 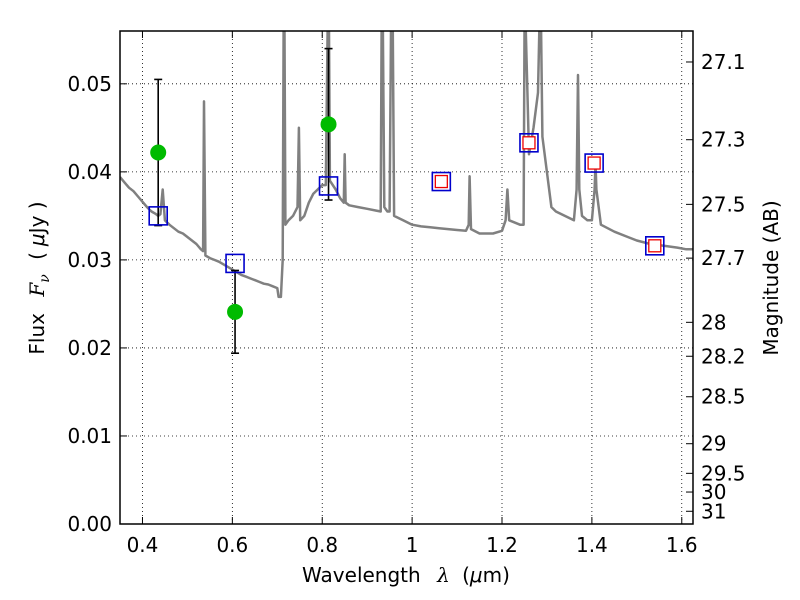 I want to click on x-tick-label: 1.6, so click(x=682, y=545).